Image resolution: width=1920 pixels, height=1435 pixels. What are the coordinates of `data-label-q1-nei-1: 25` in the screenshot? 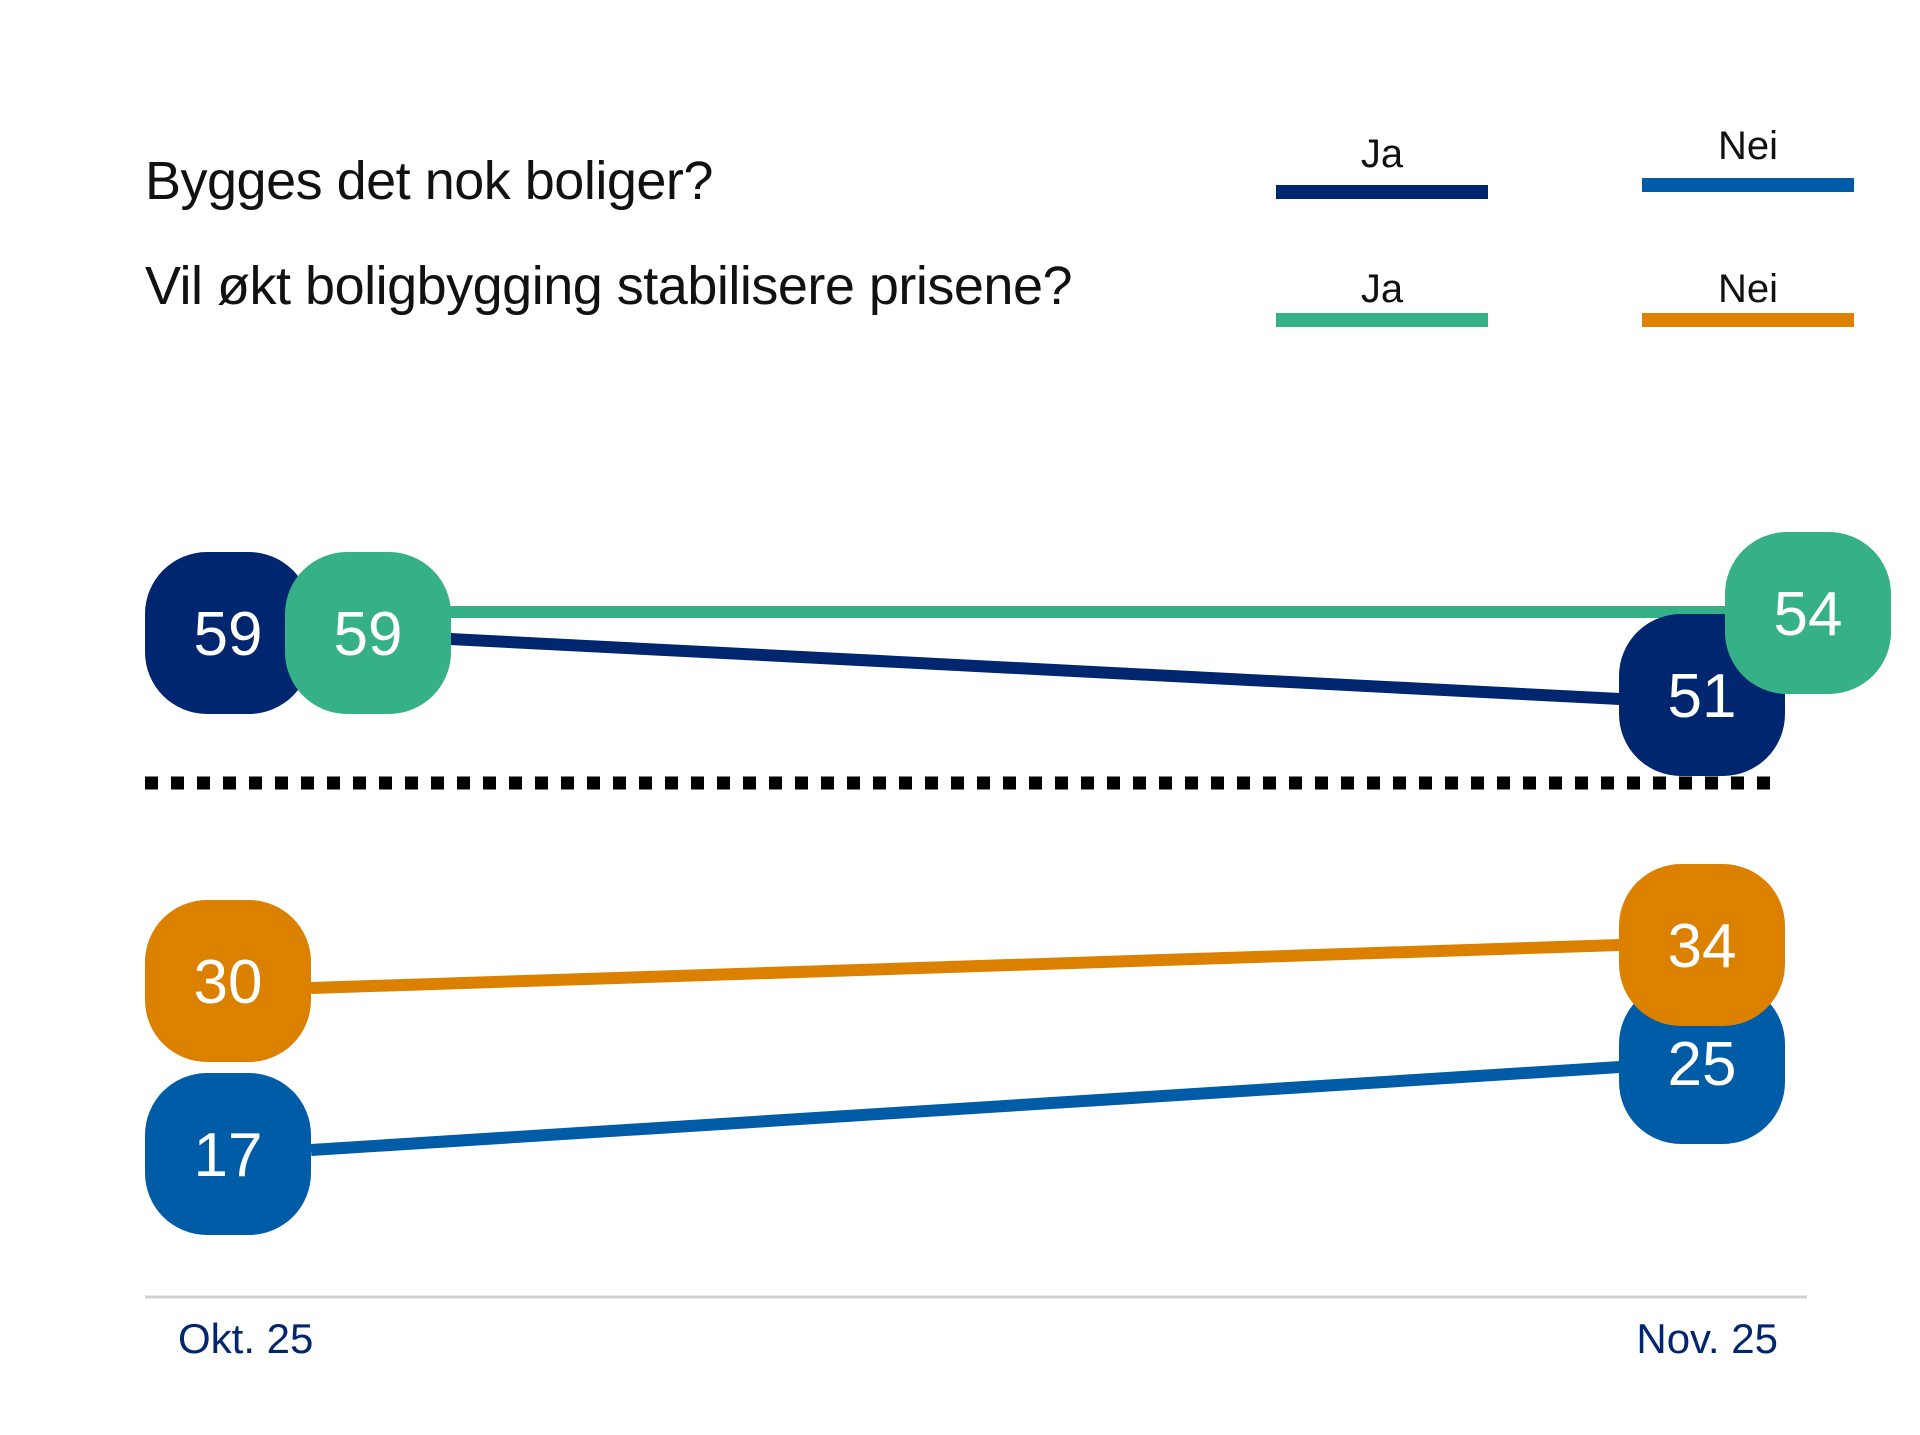 It's located at (1702, 1064).